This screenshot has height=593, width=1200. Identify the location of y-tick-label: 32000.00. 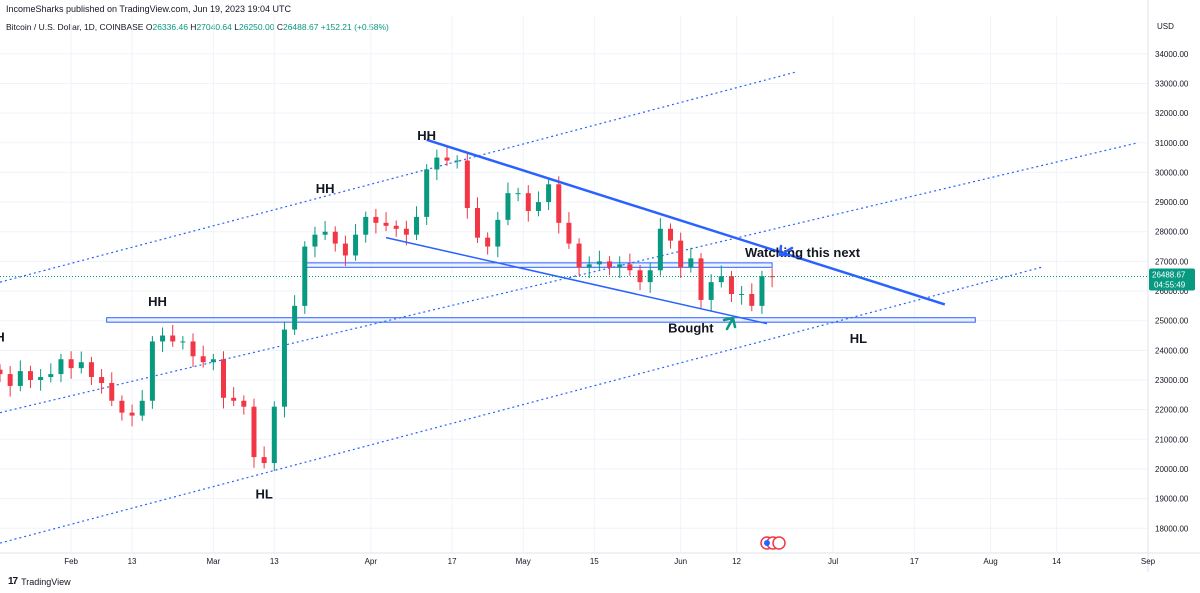
(1172, 113).